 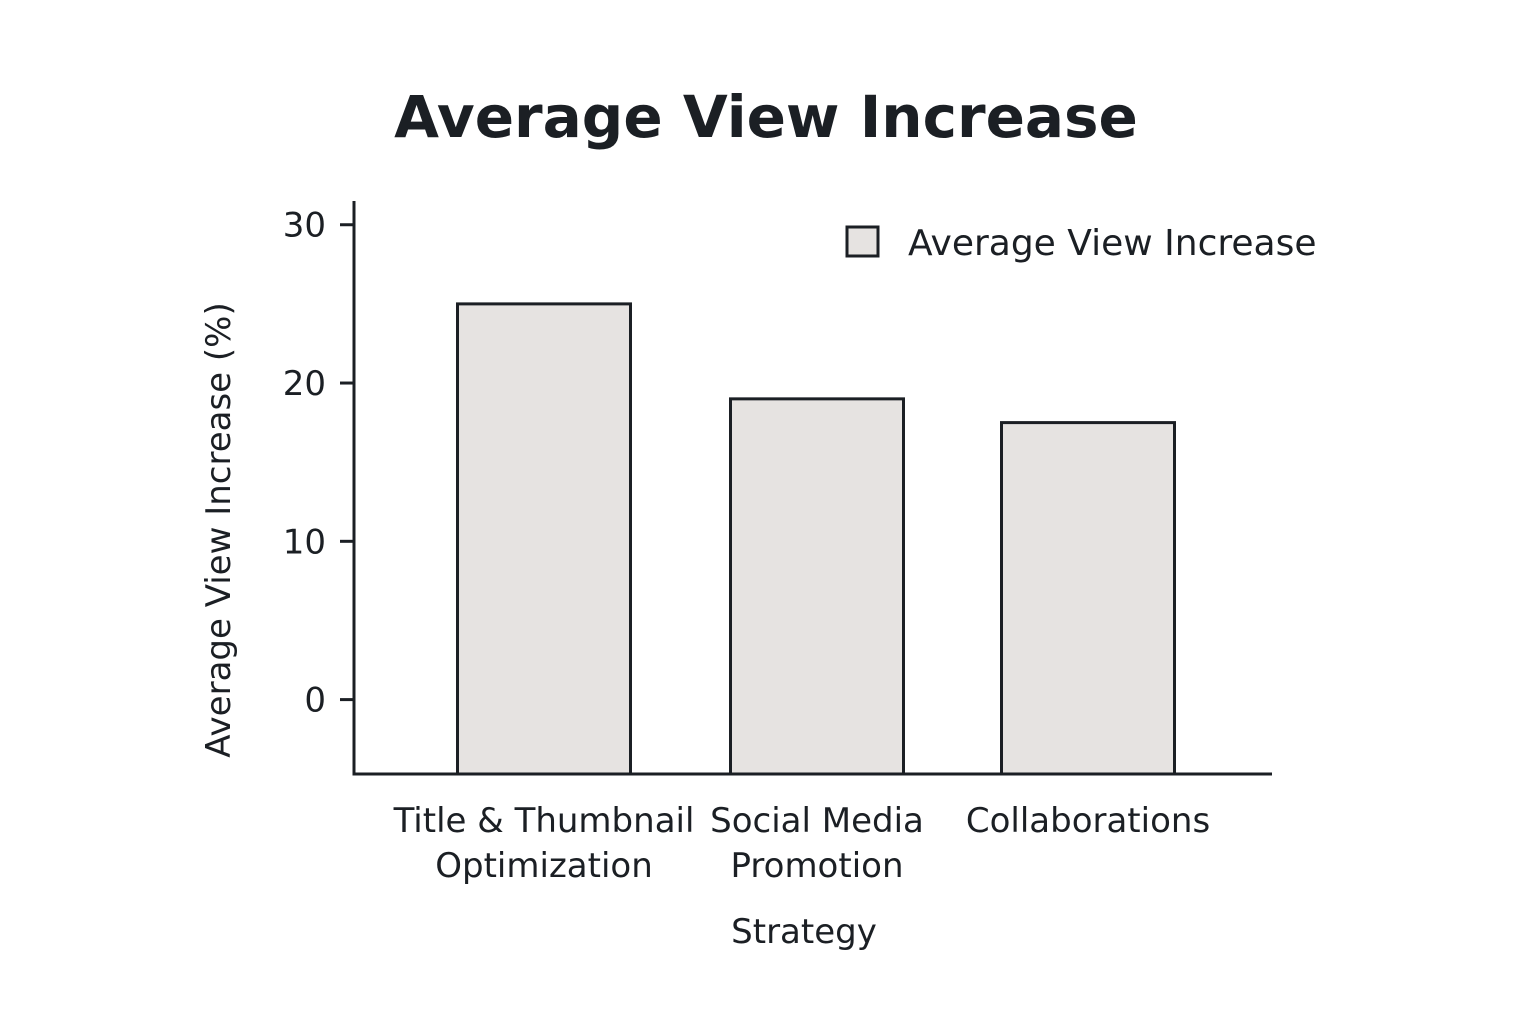 What do you see at coordinates (817, 843) in the screenshot?
I see `x-tick-label: Social Media Promotion` at bounding box center [817, 843].